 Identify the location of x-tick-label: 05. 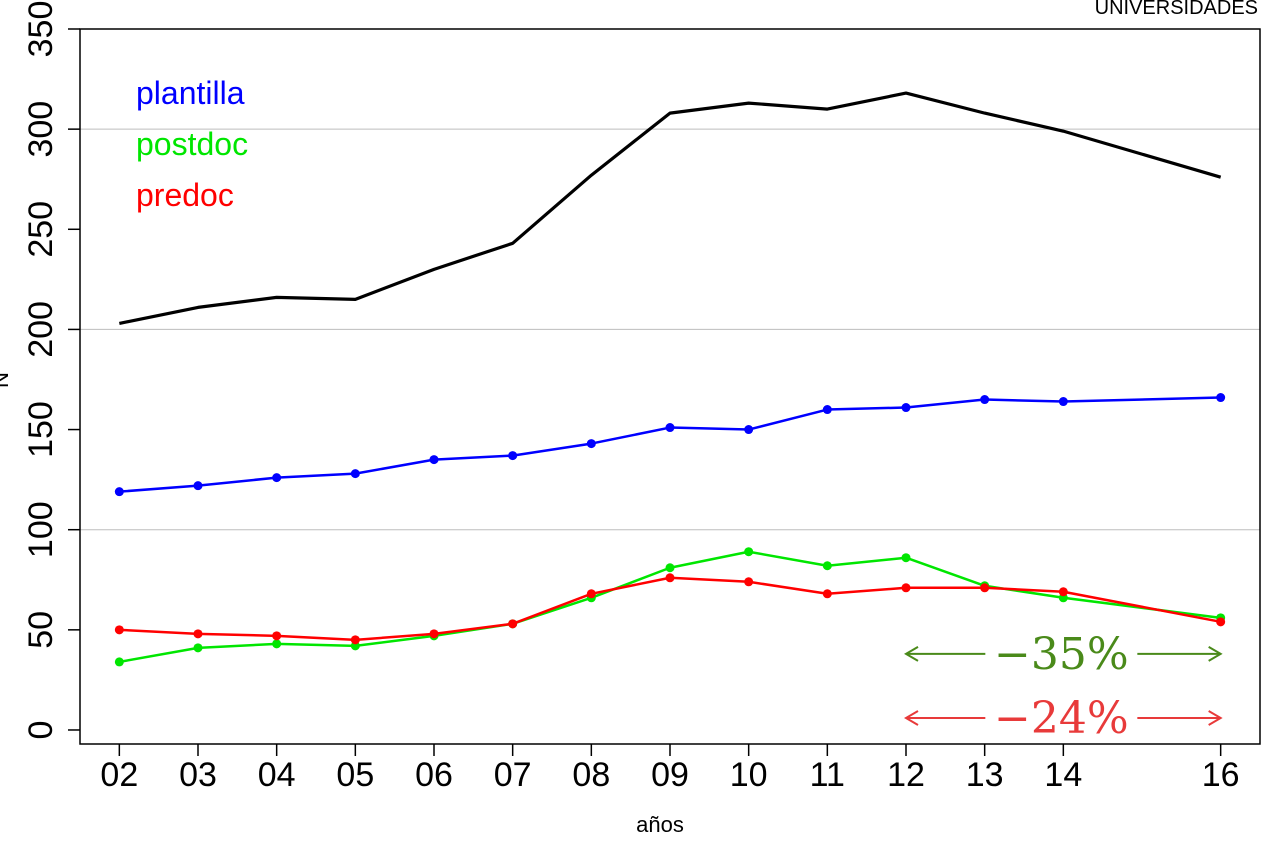
(355, 775).